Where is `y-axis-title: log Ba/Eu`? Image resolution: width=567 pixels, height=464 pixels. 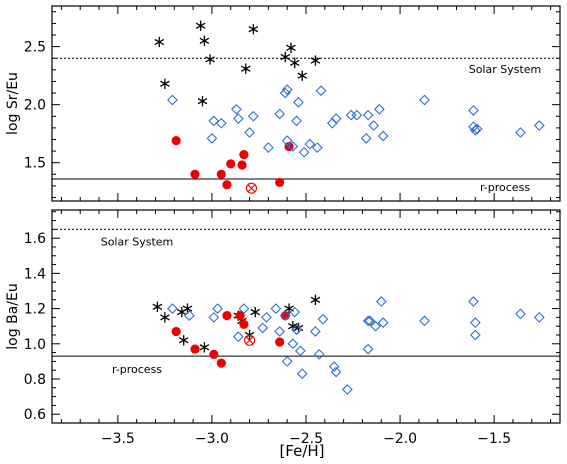 y-axis-title: log Ba/Eu is located at coordinates (13, 316).